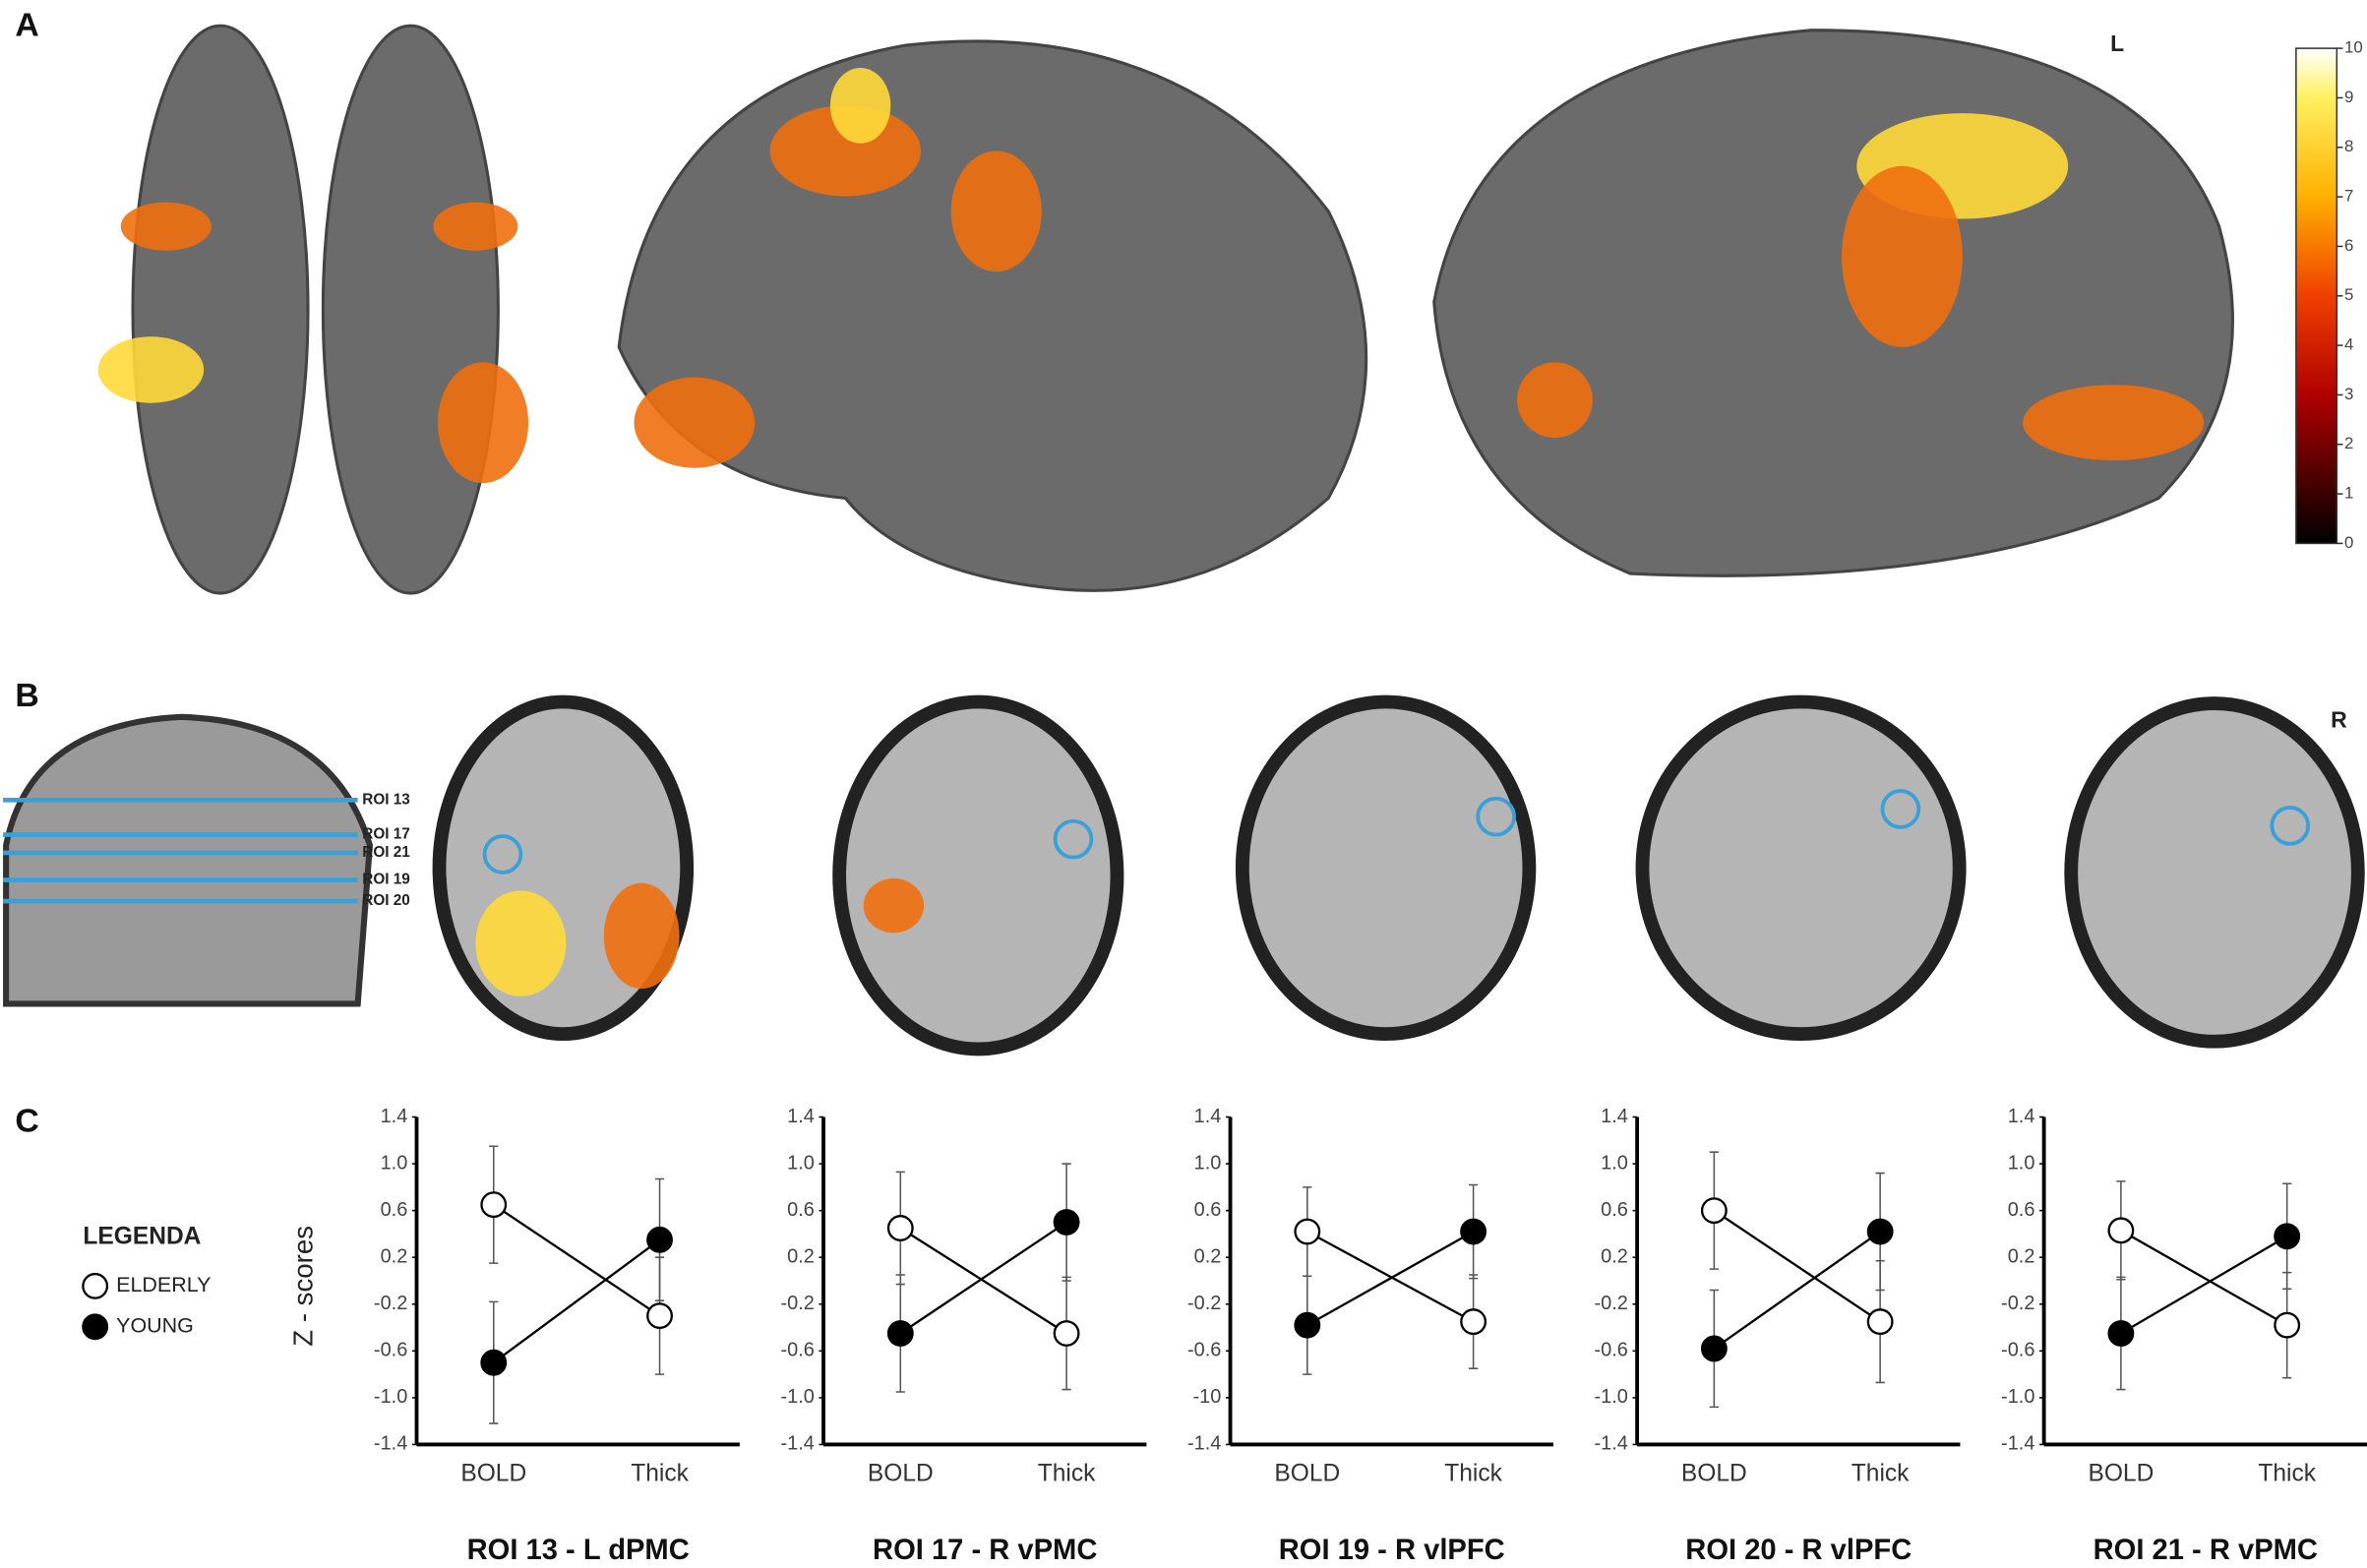 This screenshot has width=2367, height=1568. I want to click on colorbar-tick-label: 10, so click(2353, 47).